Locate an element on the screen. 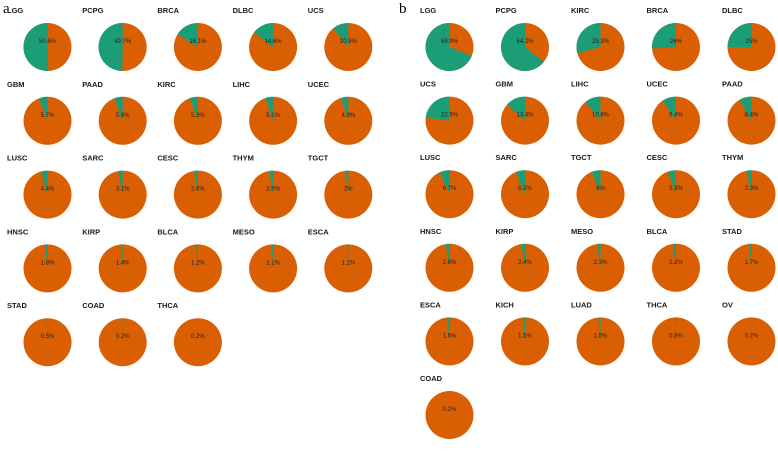  panel-b-letter: b is located at coordinates (403, 9).